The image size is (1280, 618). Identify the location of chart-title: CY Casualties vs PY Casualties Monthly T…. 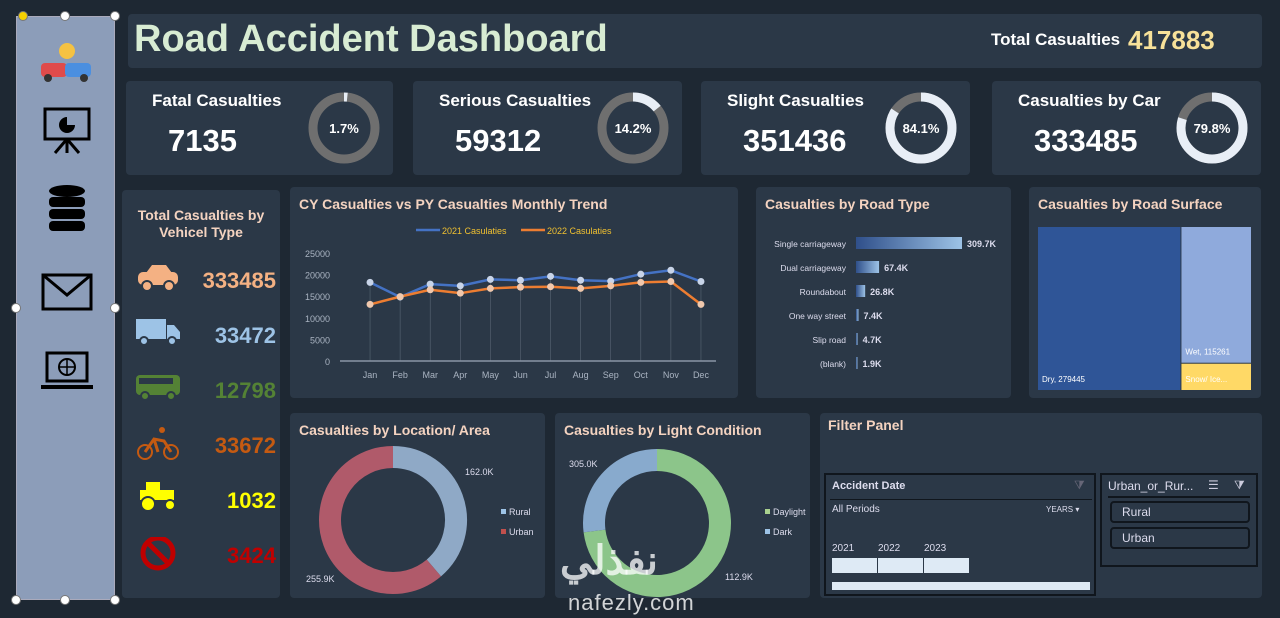
(453, 204).